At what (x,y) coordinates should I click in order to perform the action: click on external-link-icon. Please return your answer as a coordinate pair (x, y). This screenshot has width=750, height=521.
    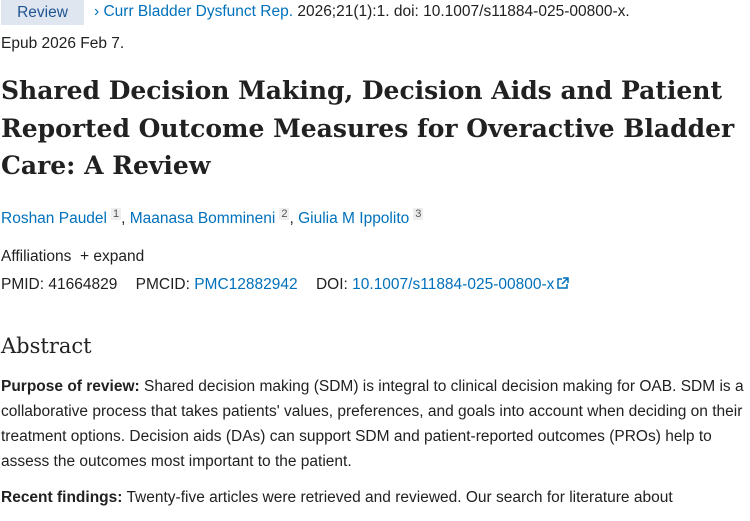
    Looking at the image, I should click on (563, 283).